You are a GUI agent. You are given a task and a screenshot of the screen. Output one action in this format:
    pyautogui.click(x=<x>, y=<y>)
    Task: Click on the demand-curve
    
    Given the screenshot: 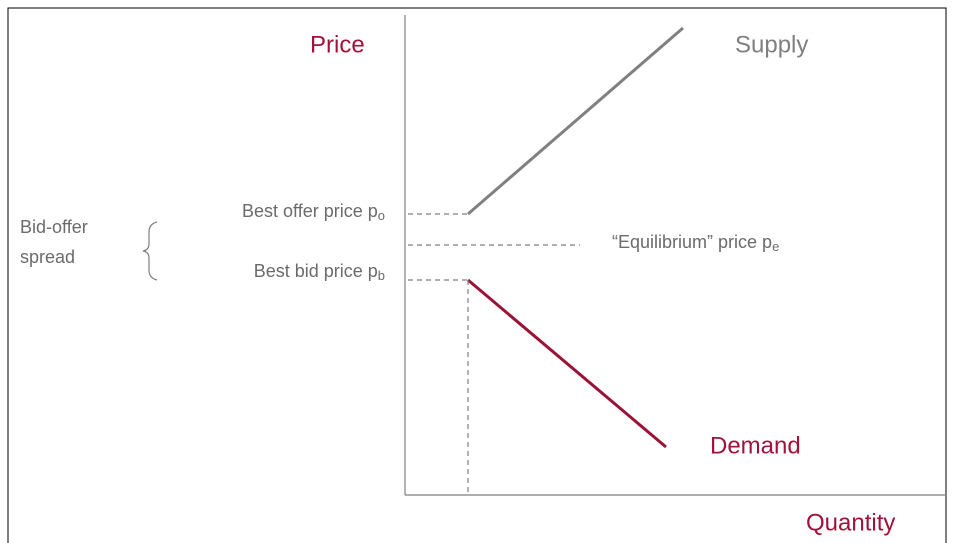 What is the action you would take?
    pyautogui.click(x=567, y=363)
    